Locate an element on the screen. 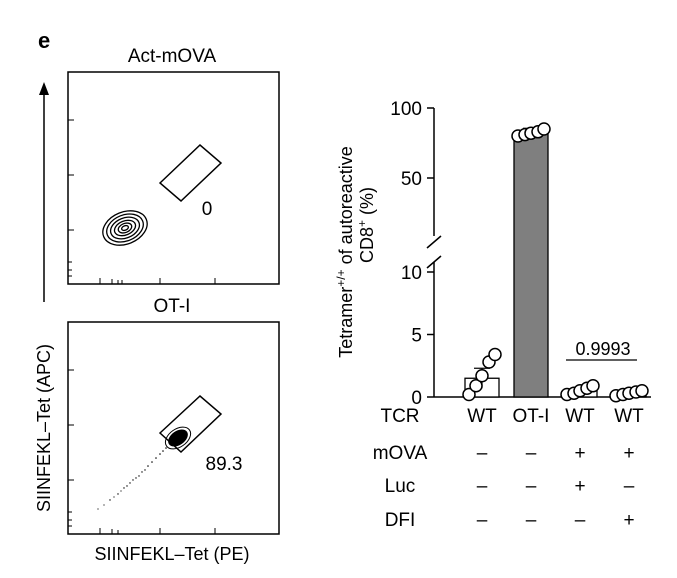 The image size is (677, 578). y-tick-label: 5 is located at coordinates (416, 336).